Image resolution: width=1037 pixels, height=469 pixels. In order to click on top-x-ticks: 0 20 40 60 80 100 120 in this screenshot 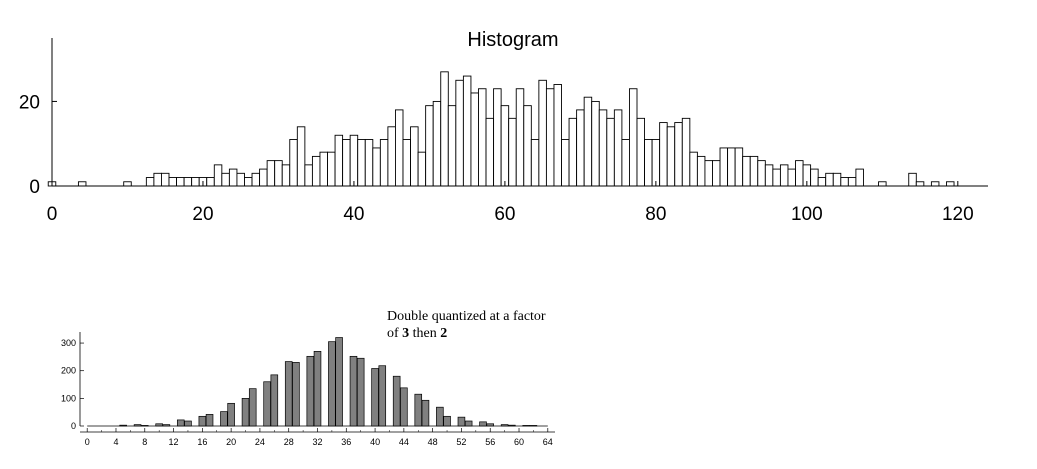, I will do `click(510, 203)`.